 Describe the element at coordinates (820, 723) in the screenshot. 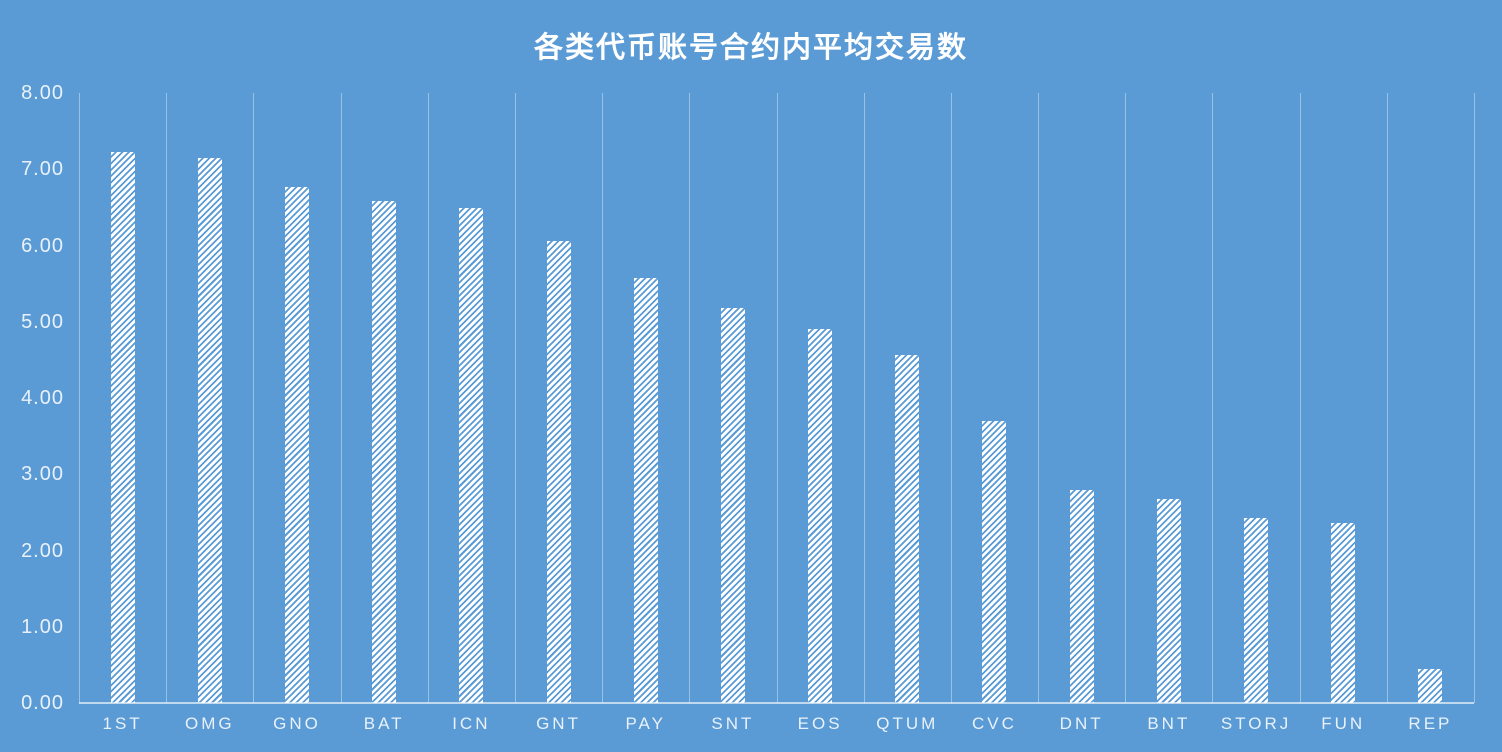

I see `x-tick-label-EOS: EOS` at that location.